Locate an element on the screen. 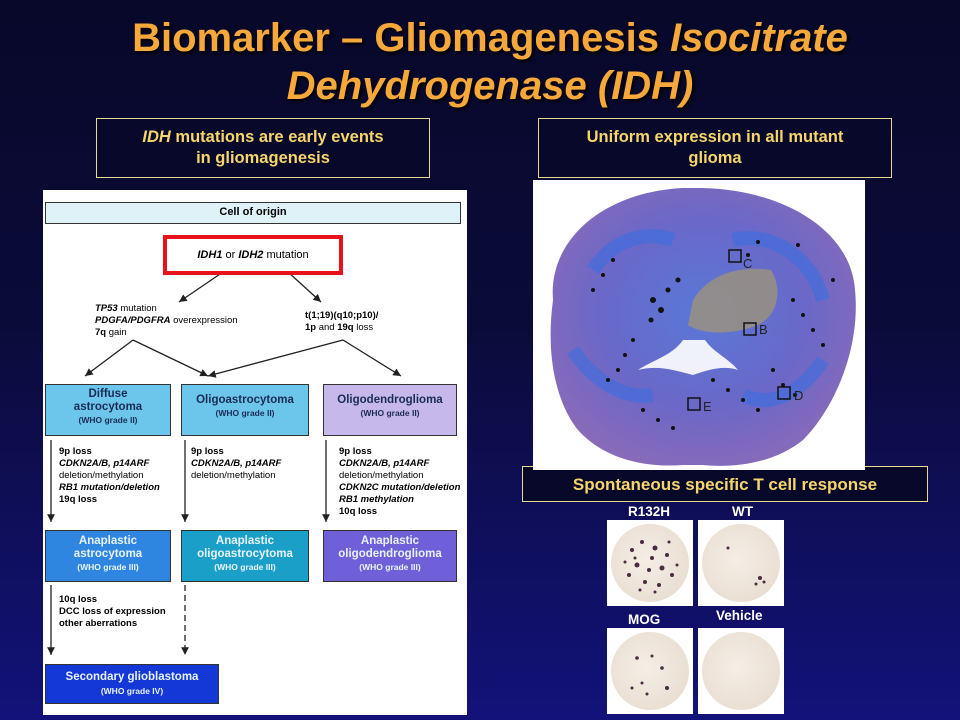  callout-tcell-response: Spontaneous specific T cell response is located at coordinates (725, 484).